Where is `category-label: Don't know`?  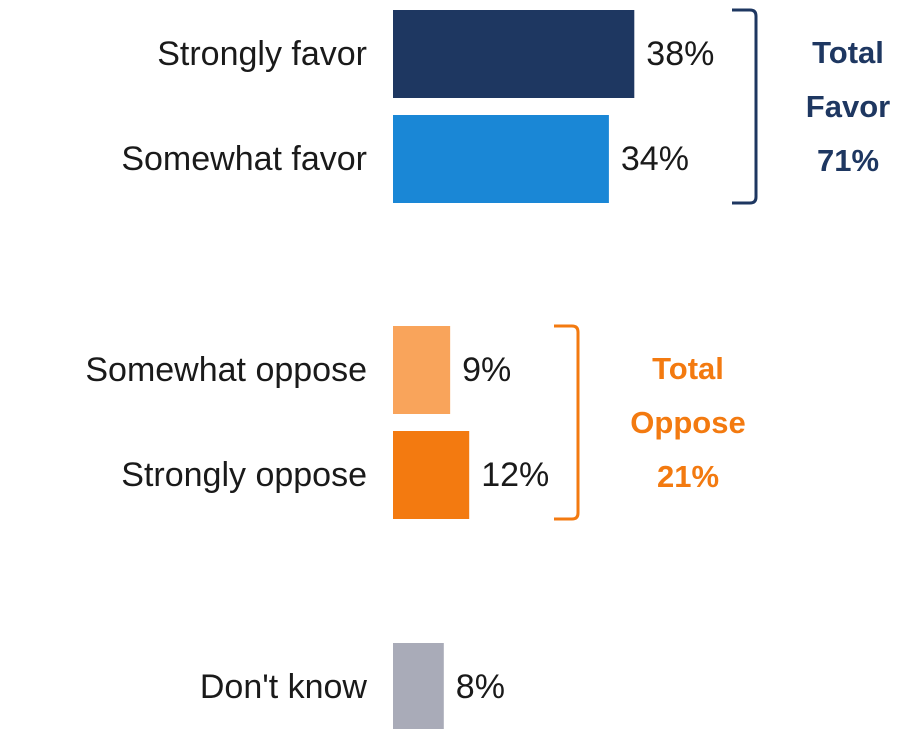
category-label: Don't know is located at coordinates (284, 687).